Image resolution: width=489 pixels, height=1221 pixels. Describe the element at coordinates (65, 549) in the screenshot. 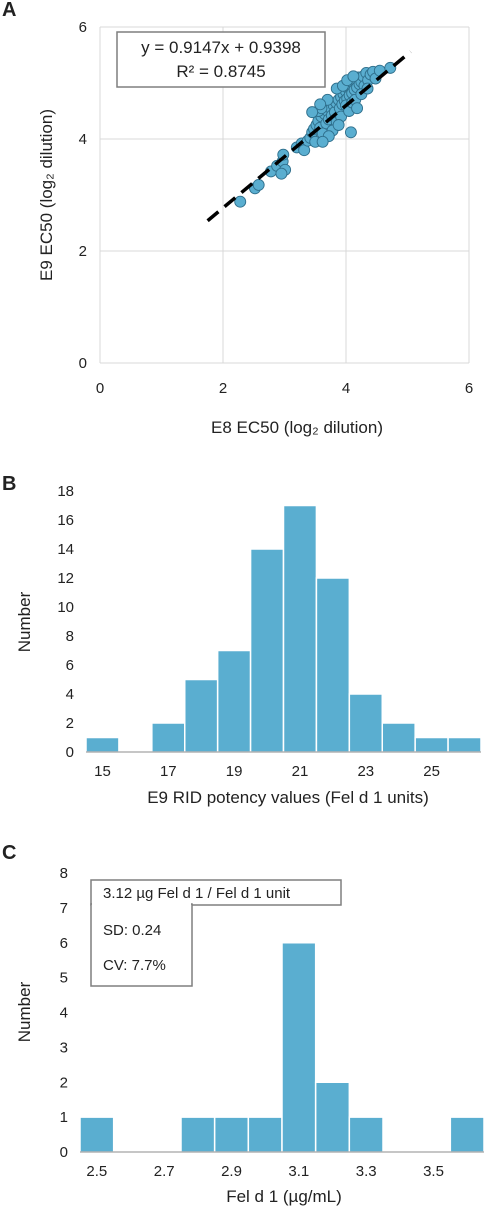

I see `y-tick-label: 14` at that location.